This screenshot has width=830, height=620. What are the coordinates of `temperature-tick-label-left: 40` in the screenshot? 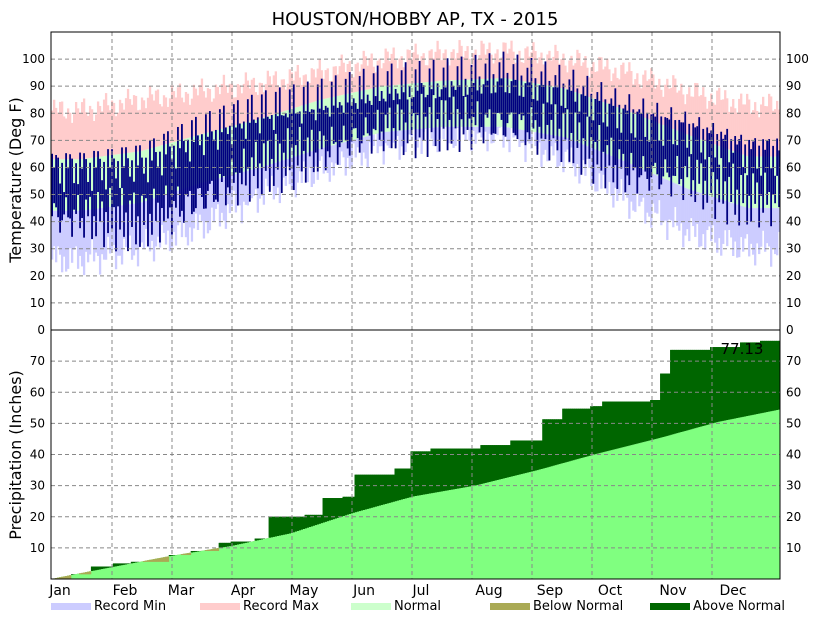 It's located at (37, 222).